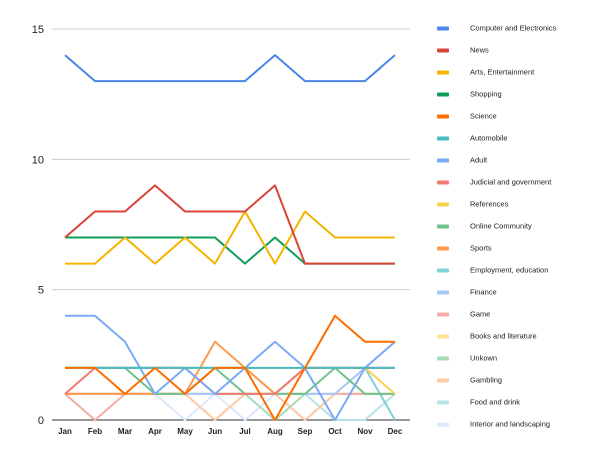 The width and height of the screenshot is (600, 457). Describe the element at coordinates (495, 402) in the screenshot. I see `legend-label: Food and drink` at that location.